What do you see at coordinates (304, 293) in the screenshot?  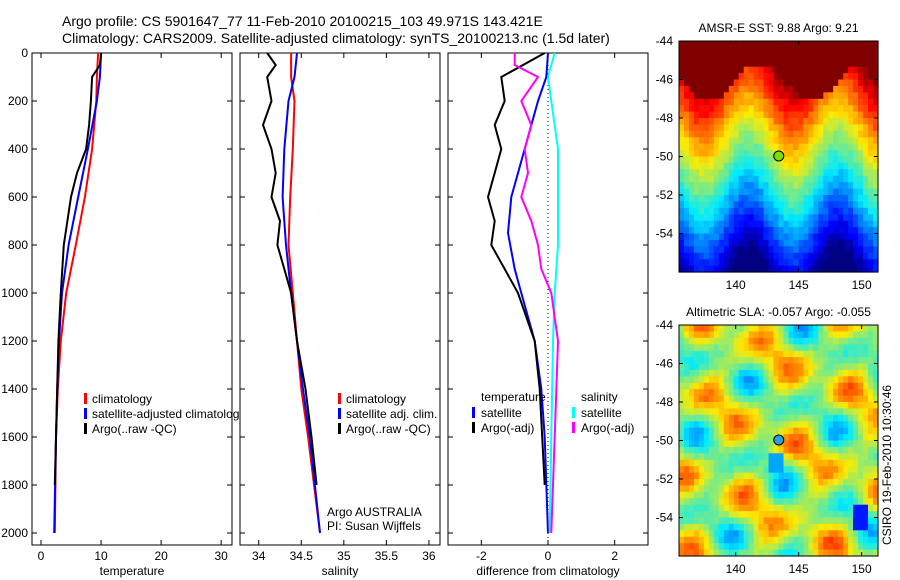 I see `series-climatology` at bounding box center [304, 293].